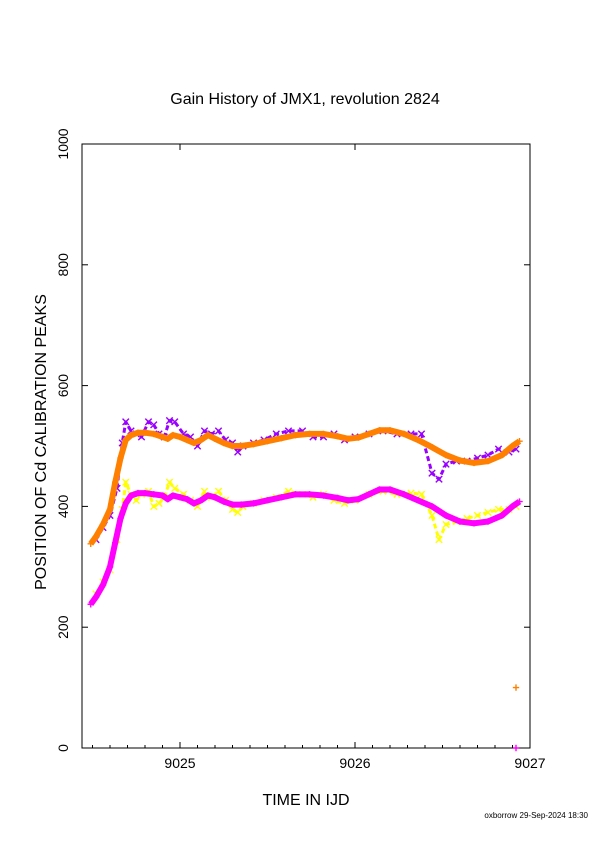 The width and height of the screenshot is (595, 842). Describe the element at coordinates (305, 800) in the screenshot. I see `x-axis-label: TIME IN IJD` at that location.